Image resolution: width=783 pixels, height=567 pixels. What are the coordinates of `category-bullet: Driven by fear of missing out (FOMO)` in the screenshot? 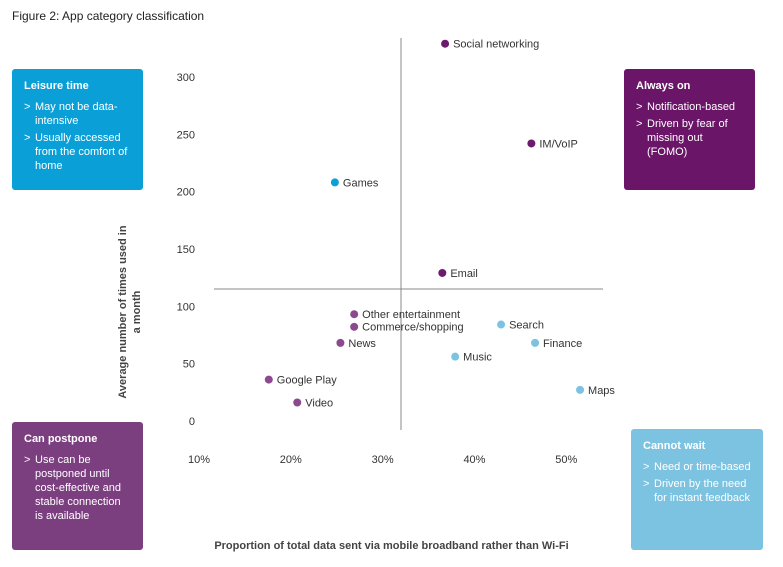 It's located at (689, 138).